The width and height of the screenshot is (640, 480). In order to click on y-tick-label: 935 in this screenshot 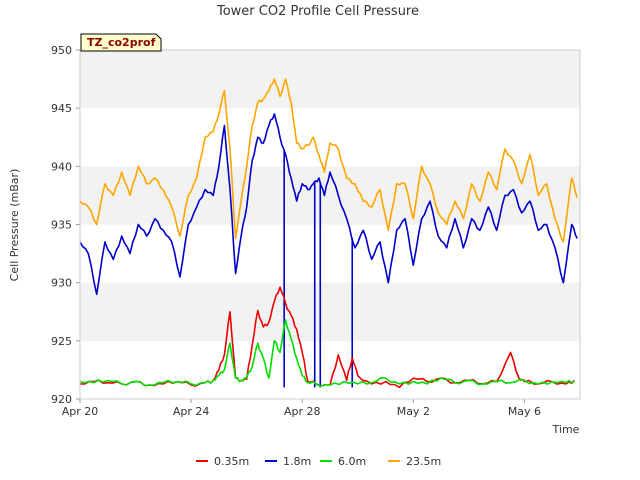, I will do `click(61, 225)`.